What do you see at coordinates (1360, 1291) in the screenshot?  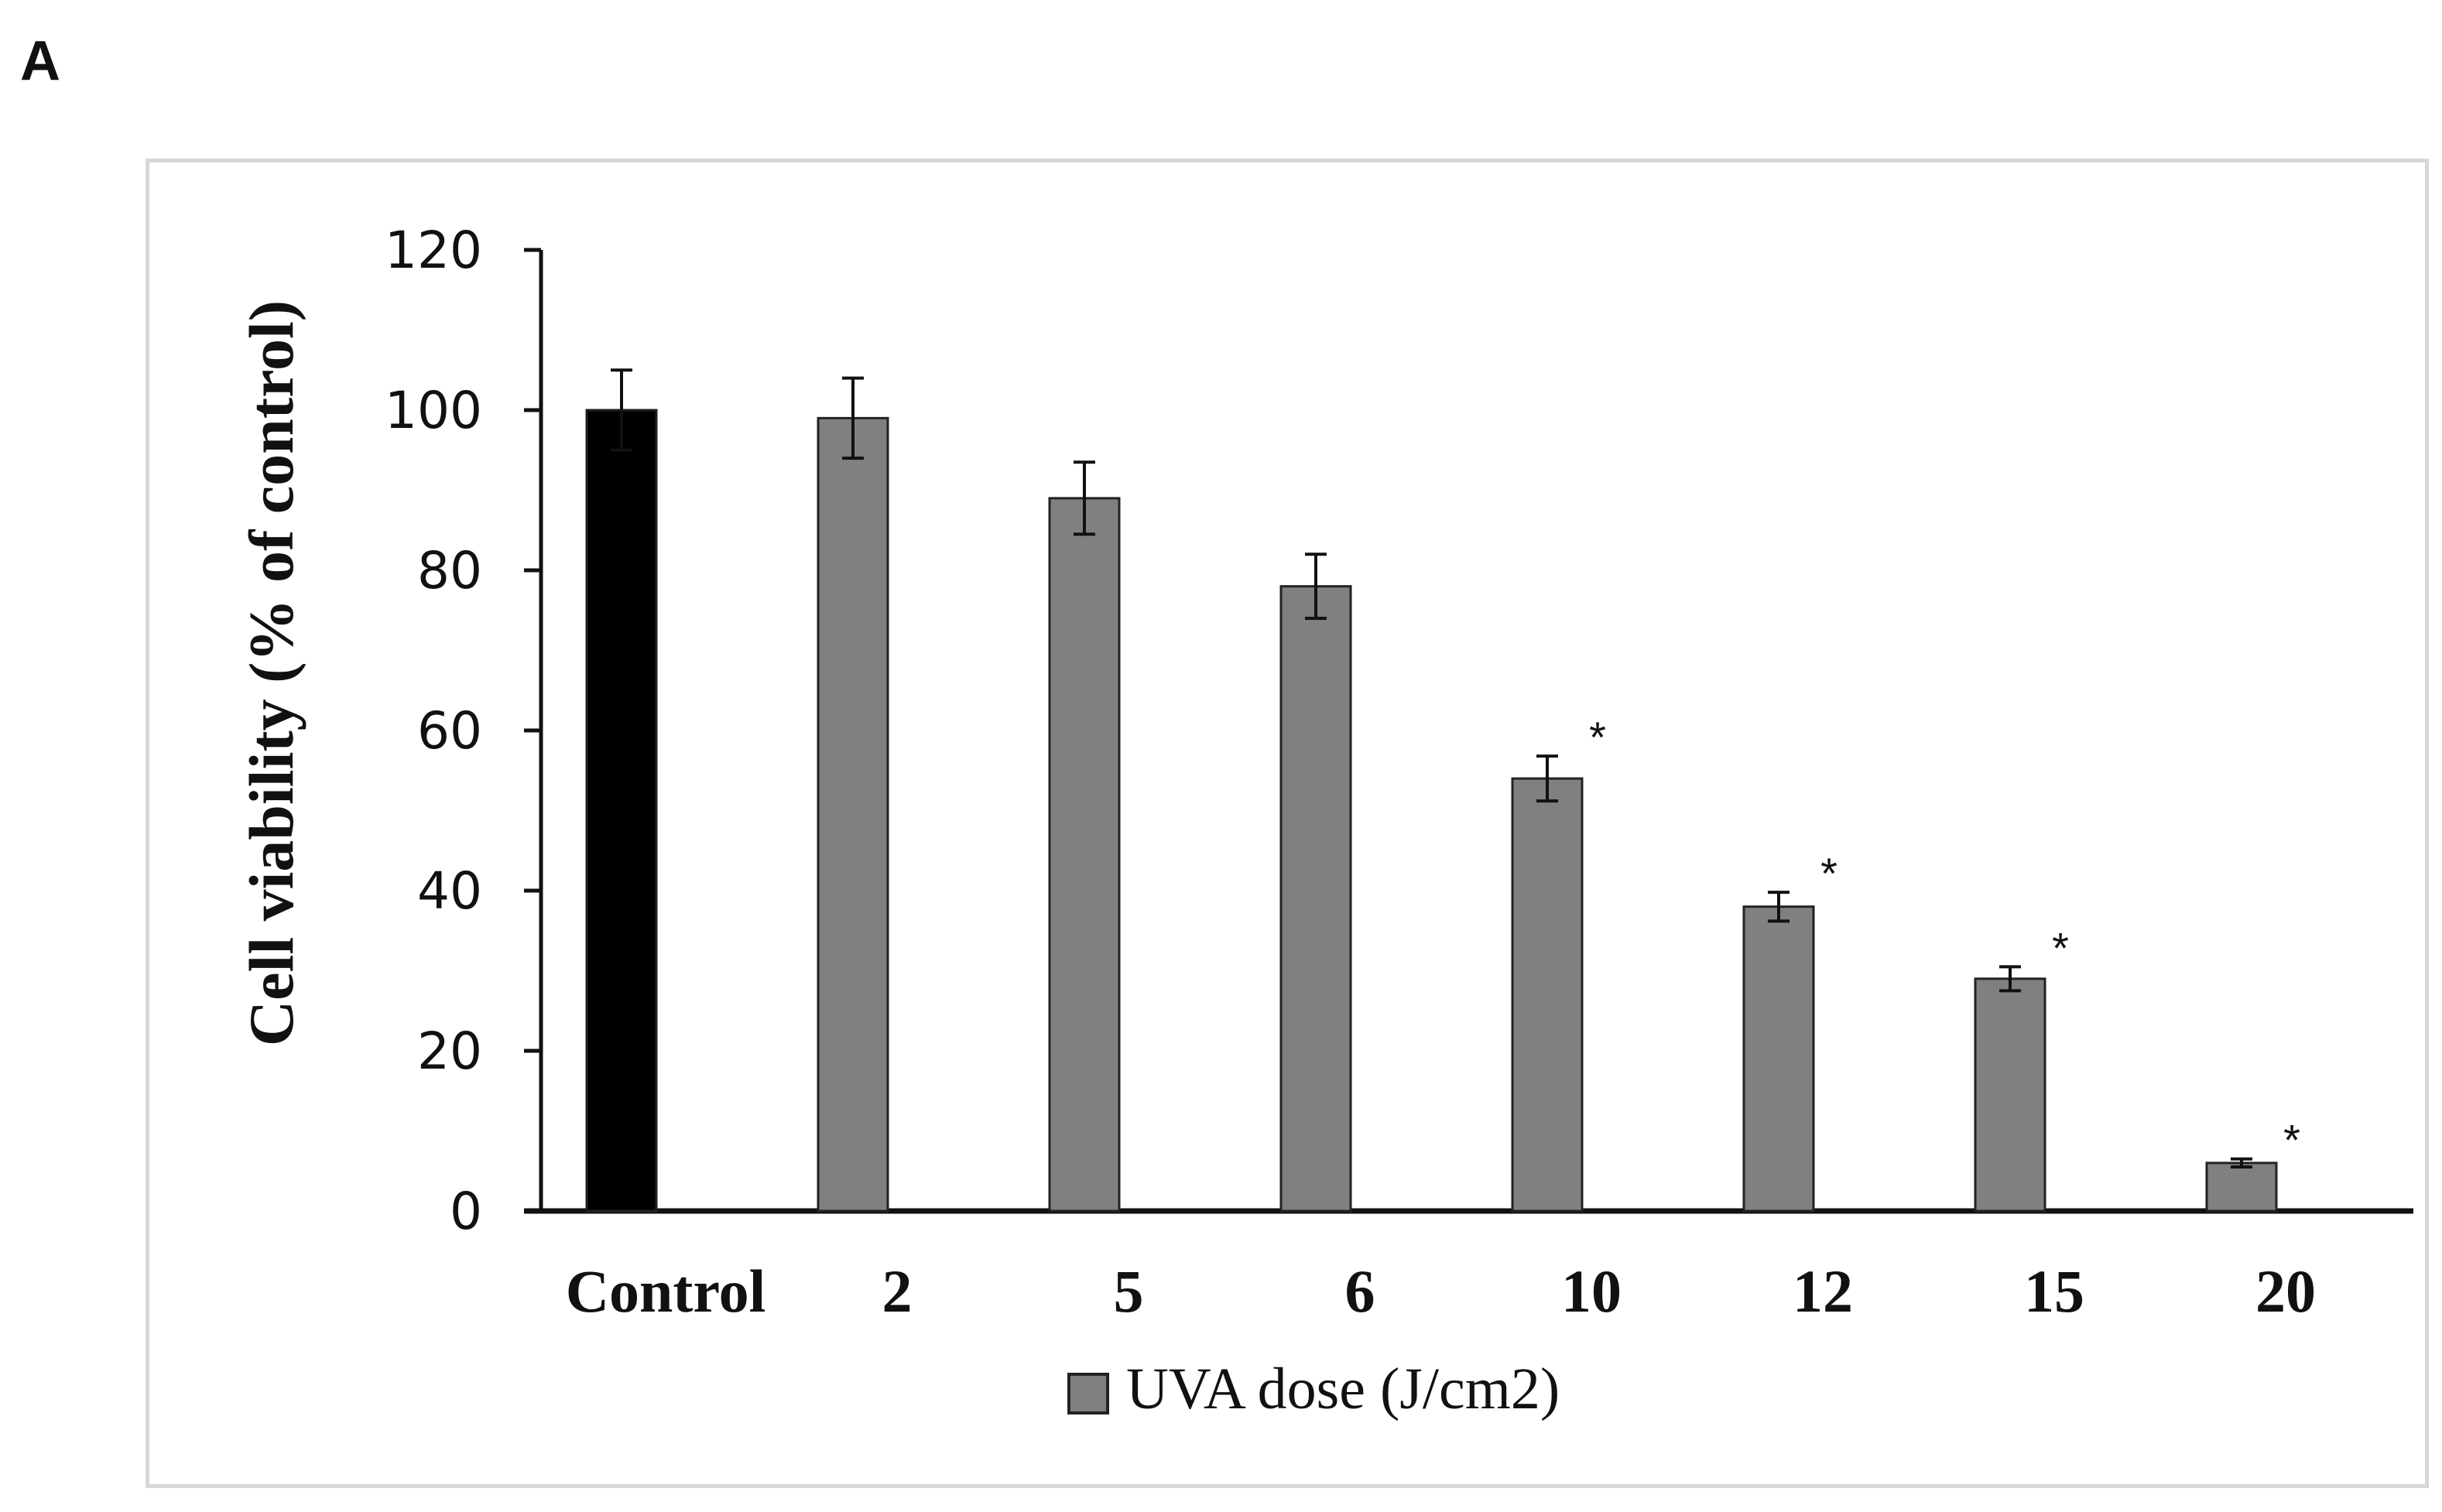 I see `x-category-label: 6` at bounding box center [1360, 1291].